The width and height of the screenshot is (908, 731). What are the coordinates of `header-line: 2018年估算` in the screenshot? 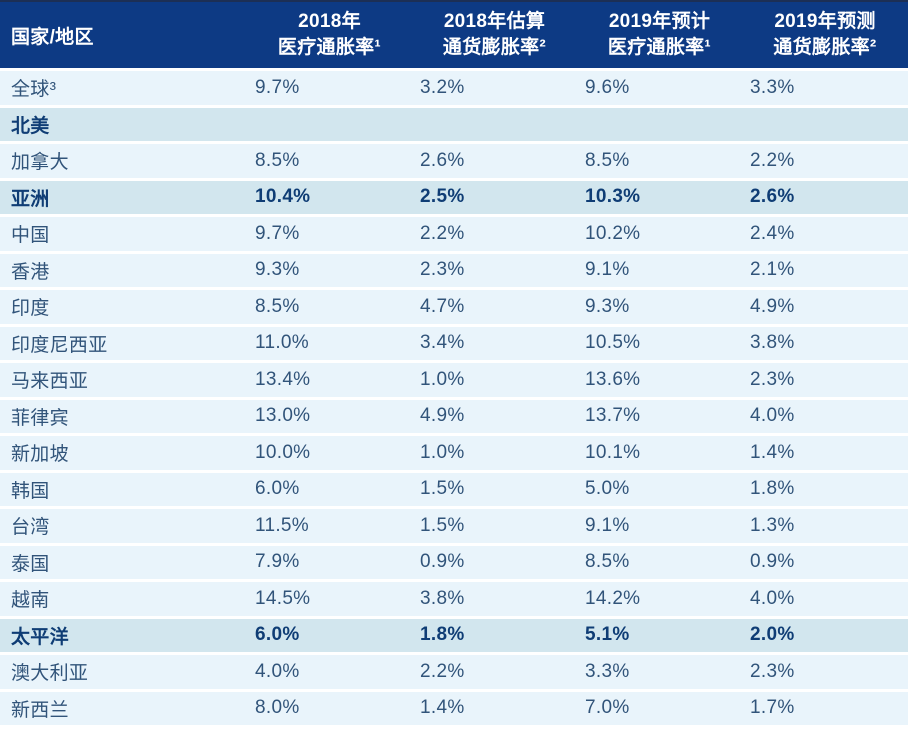 It's located at (494, 21).